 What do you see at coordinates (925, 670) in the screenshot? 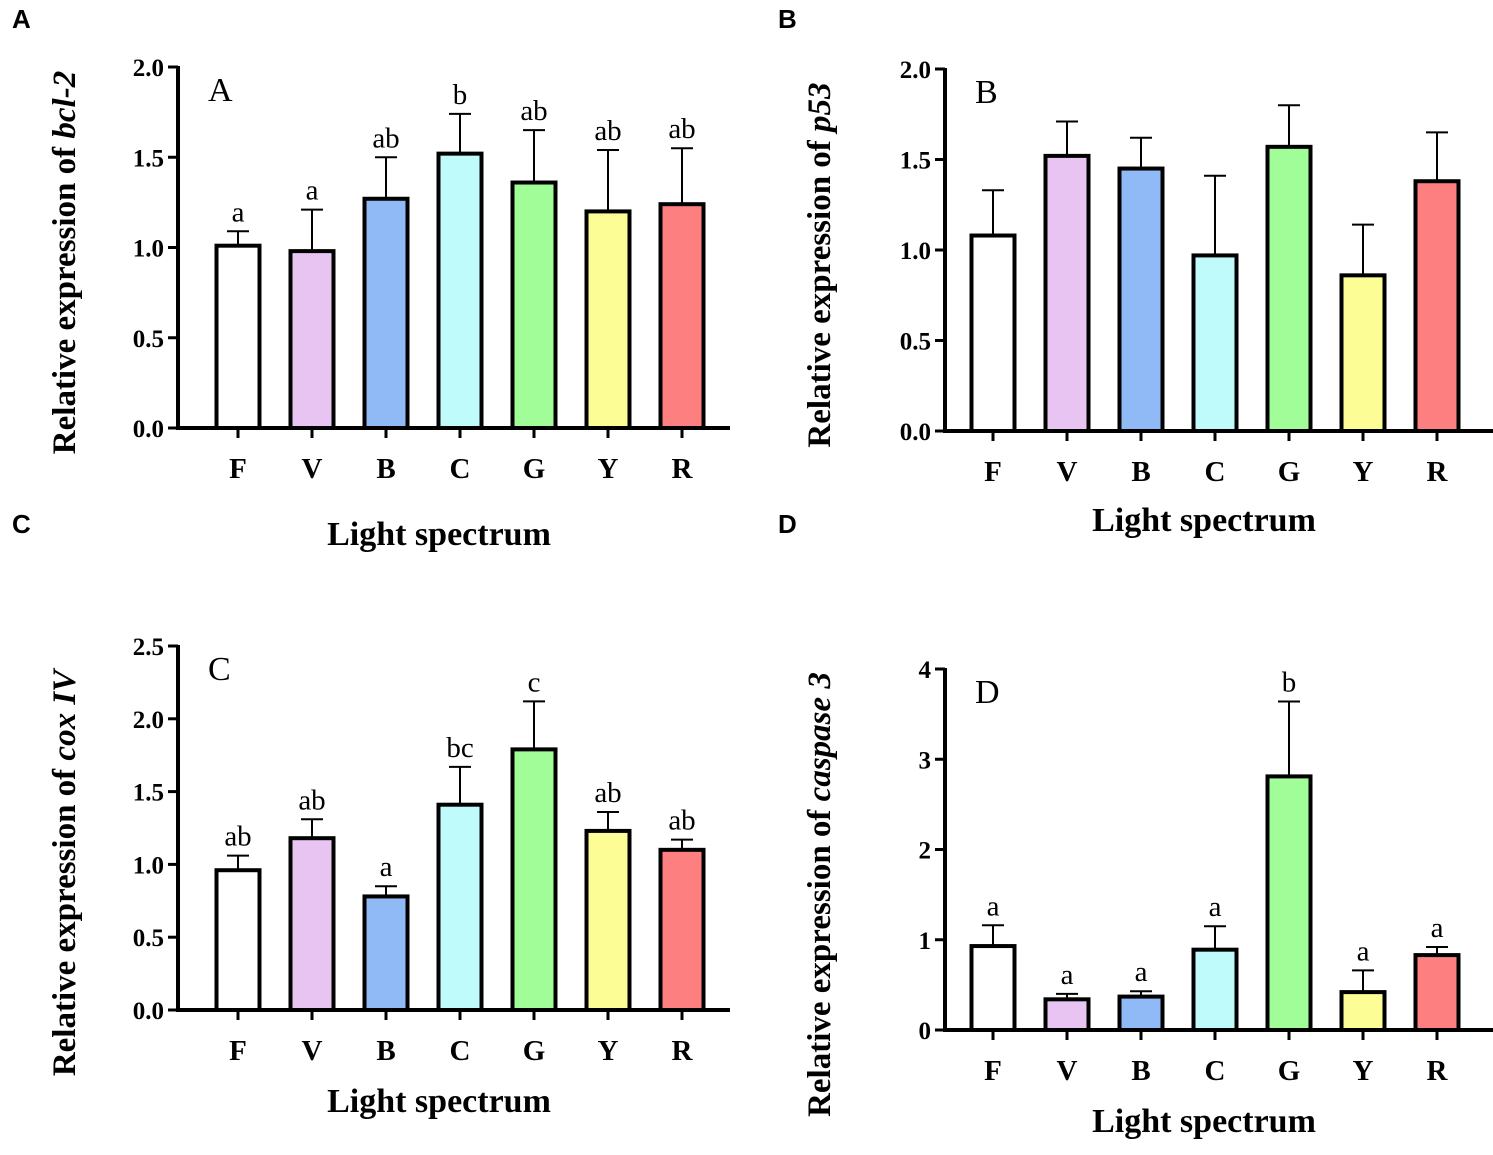
I see `y-tick-label: 4` at bounding box center [925, 670].